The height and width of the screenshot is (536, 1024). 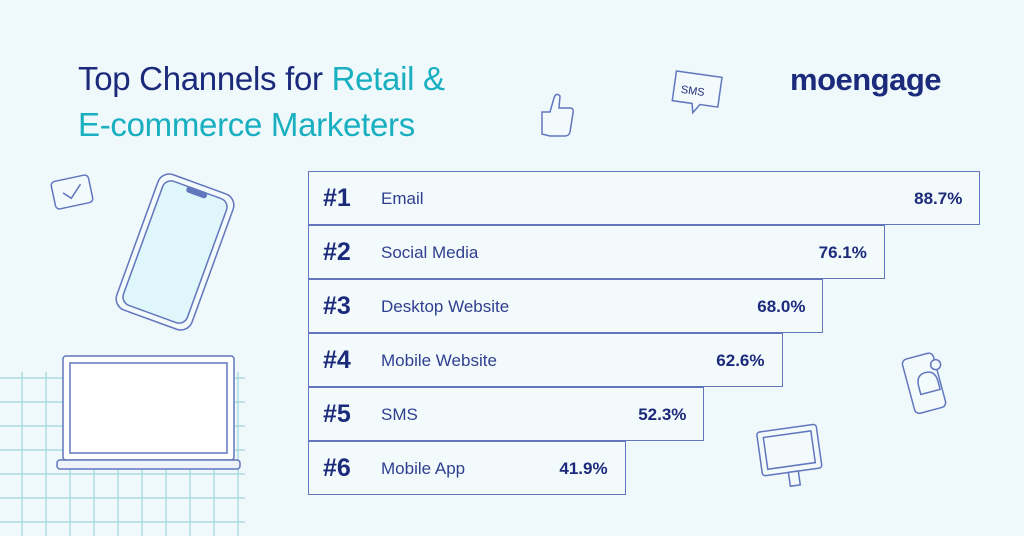 I want to click on category-label: Desktop Website, so click(x=445, y=306).